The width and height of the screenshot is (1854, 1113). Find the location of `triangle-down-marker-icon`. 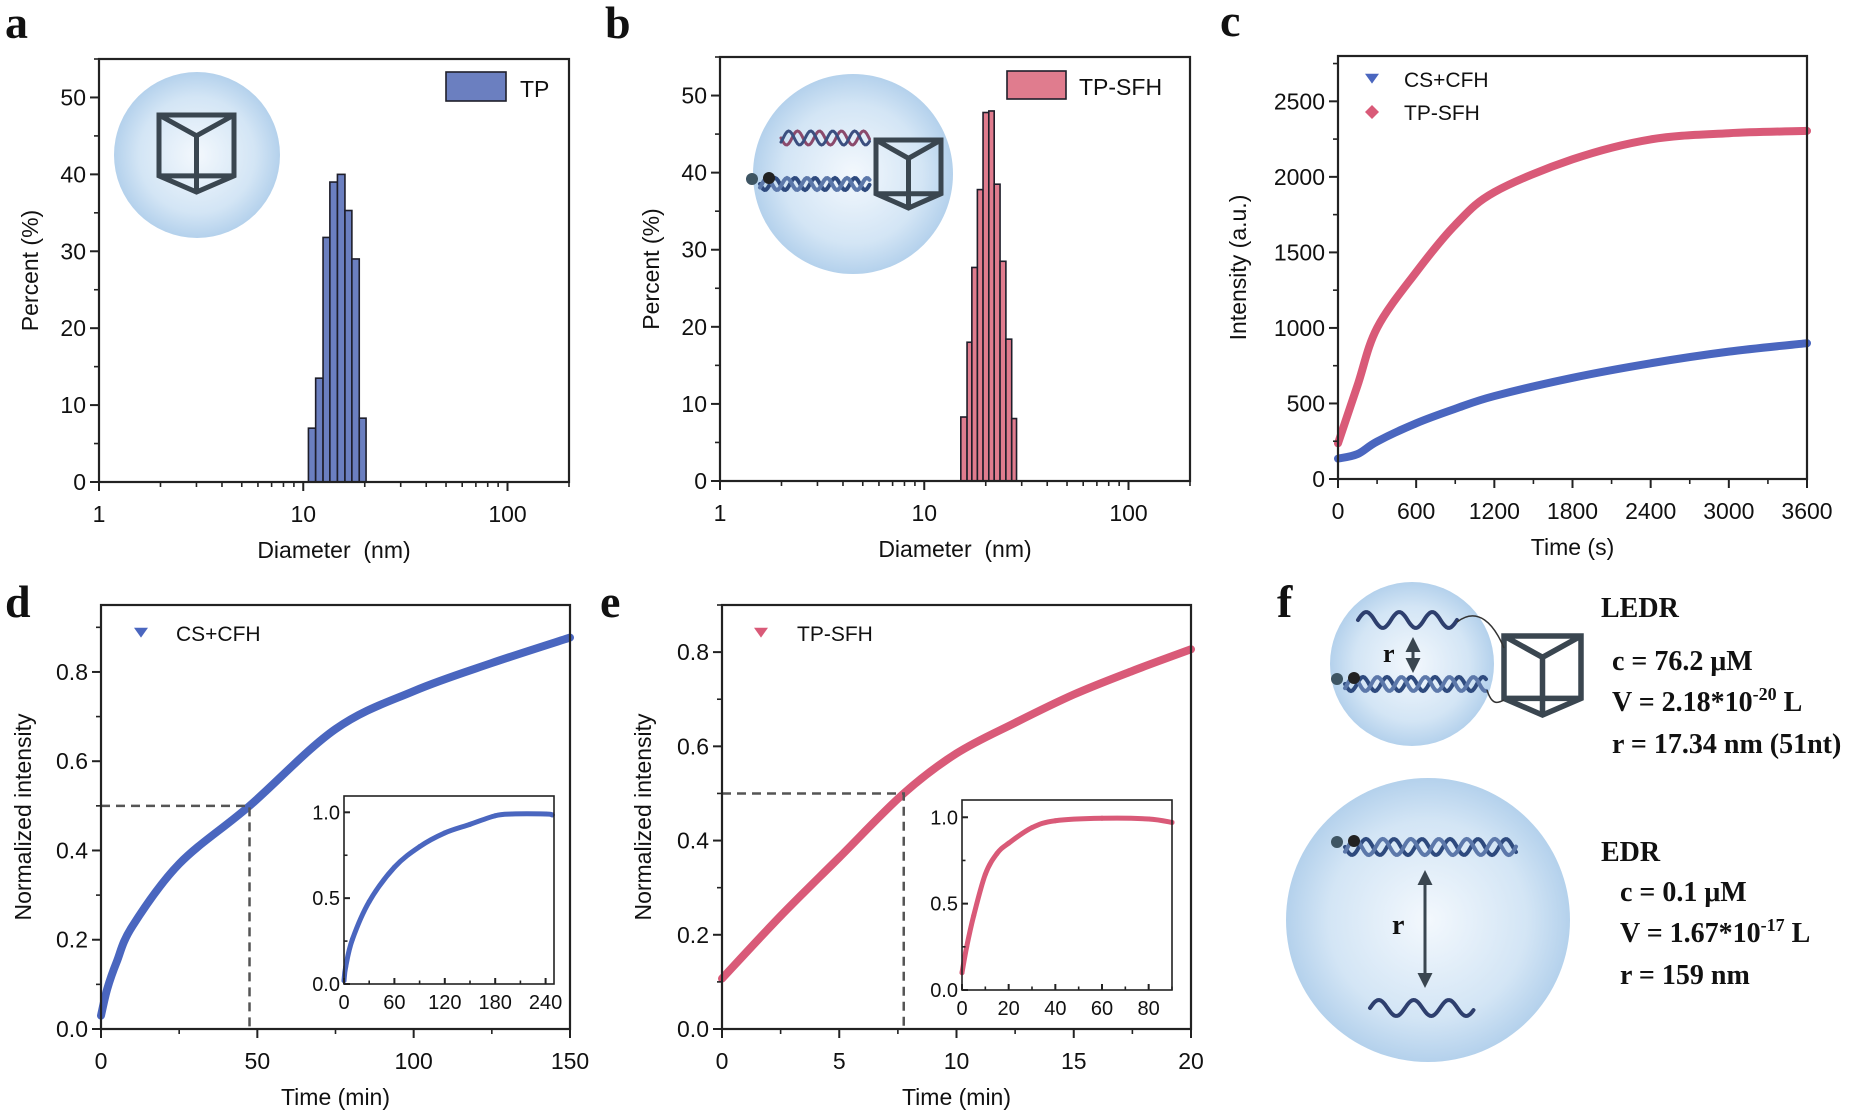

triangle-down-marker-icon is located at coordinates (1372, 78).